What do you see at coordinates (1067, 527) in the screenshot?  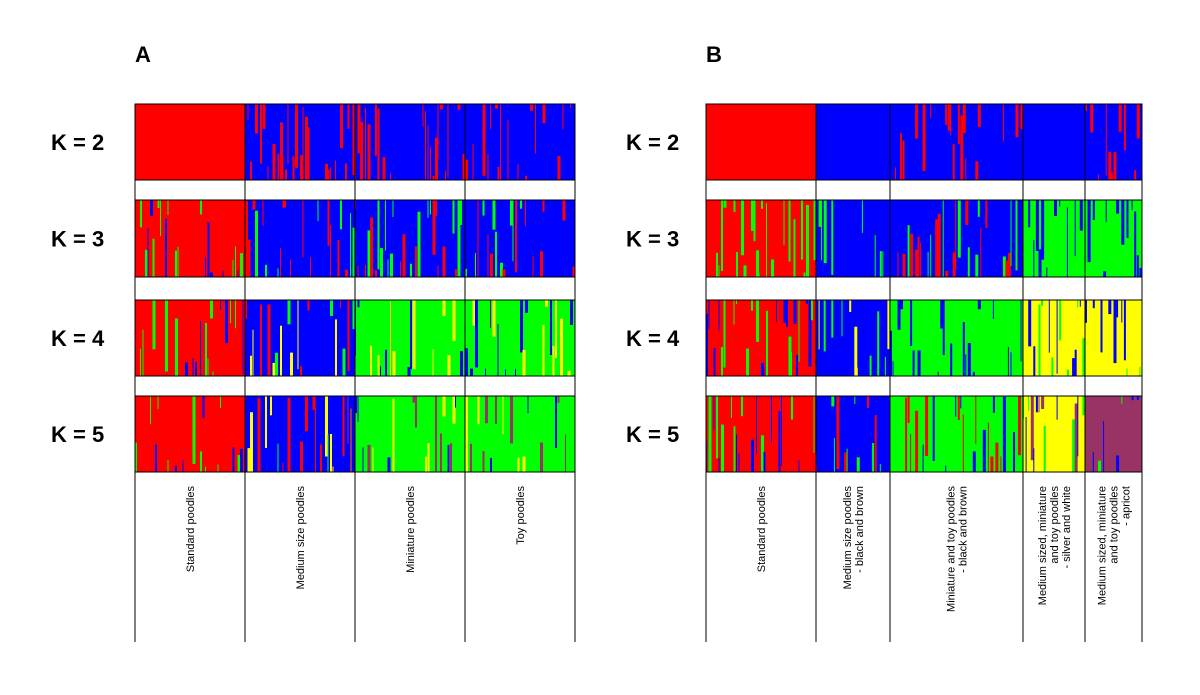 I see `group-label: - silver and white` at bounding box center [1067, 527].